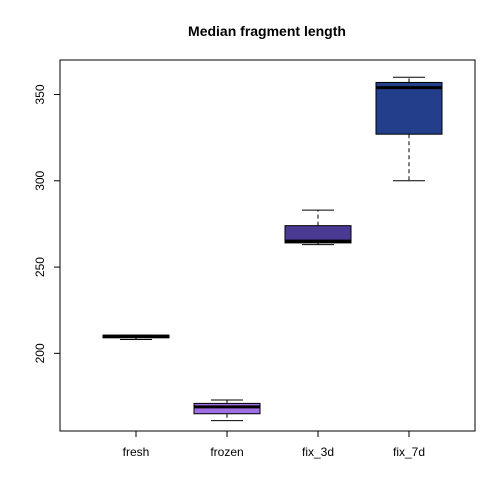 The width and height of the screenshot is (504, 504). I want to click on y-axis: 200 250 300 350, so click(47, 223).